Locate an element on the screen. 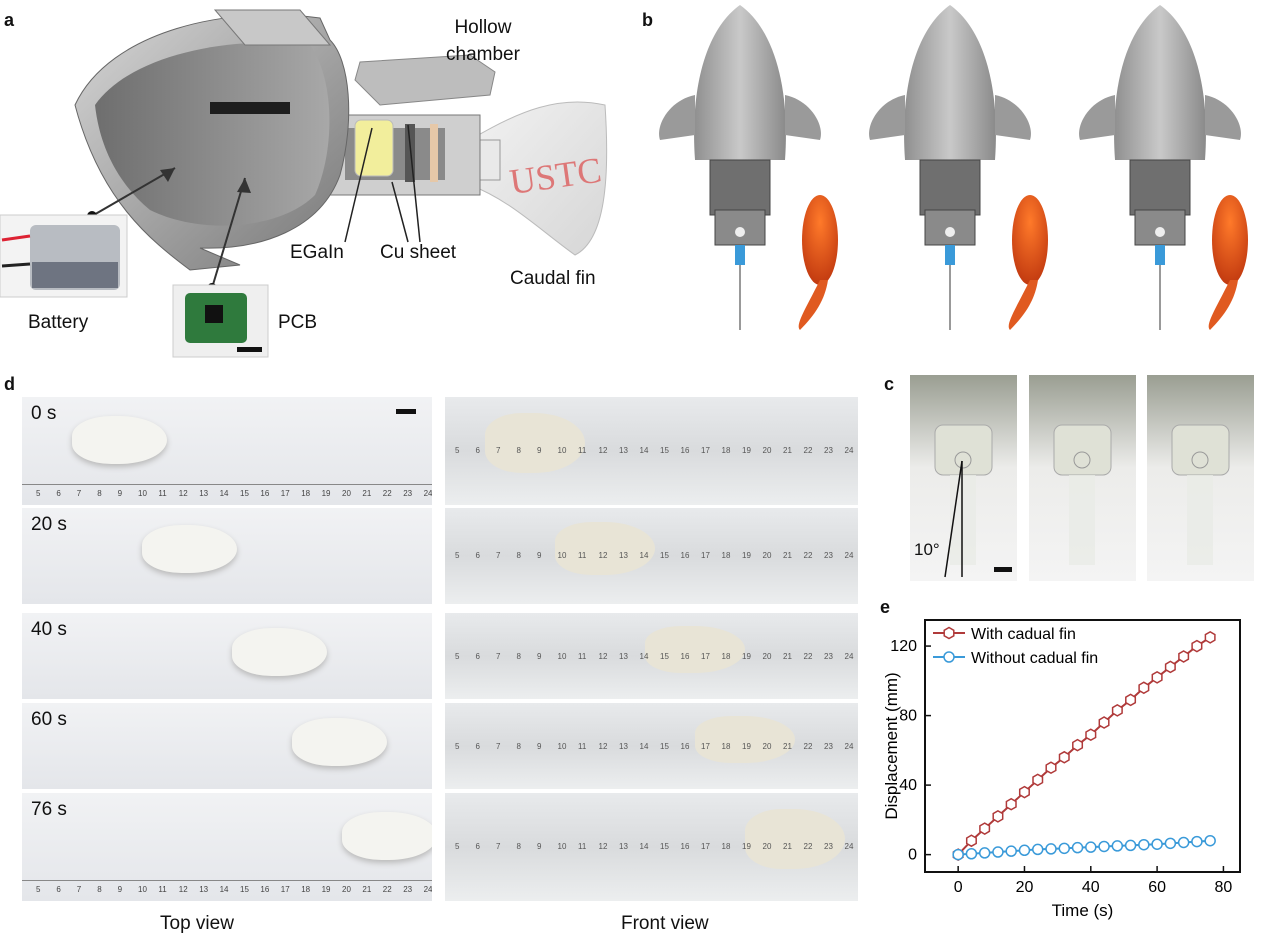  x-tick-label: 80 is located at coordinates (1224, 887).